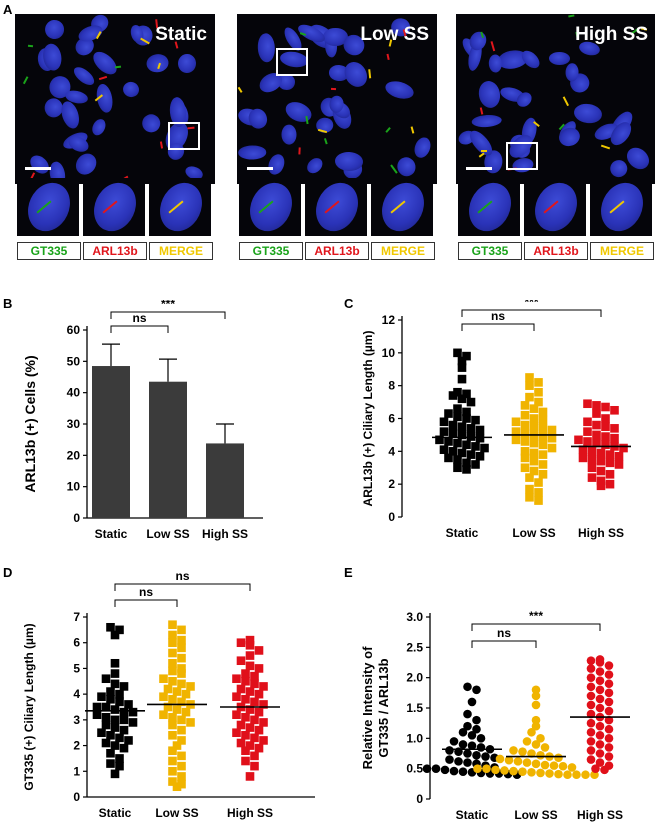 Image resolution: width=655 pixels, height=827 pixels. Describe the element at coordinates (555, 99) in the screenshot. I see `micrograph-high-ss: High SS` at that location.